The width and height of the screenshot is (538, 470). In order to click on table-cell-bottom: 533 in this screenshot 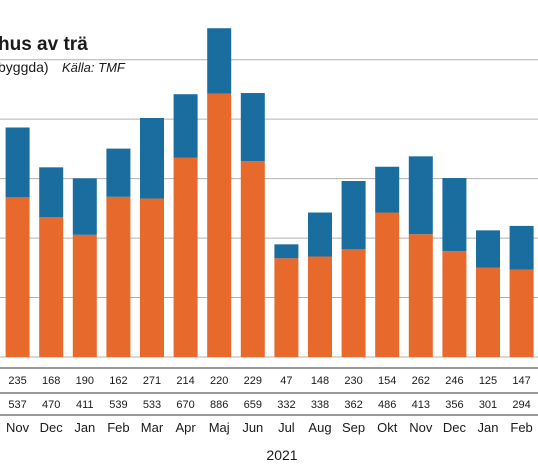, I will do `click(152, 405)`.